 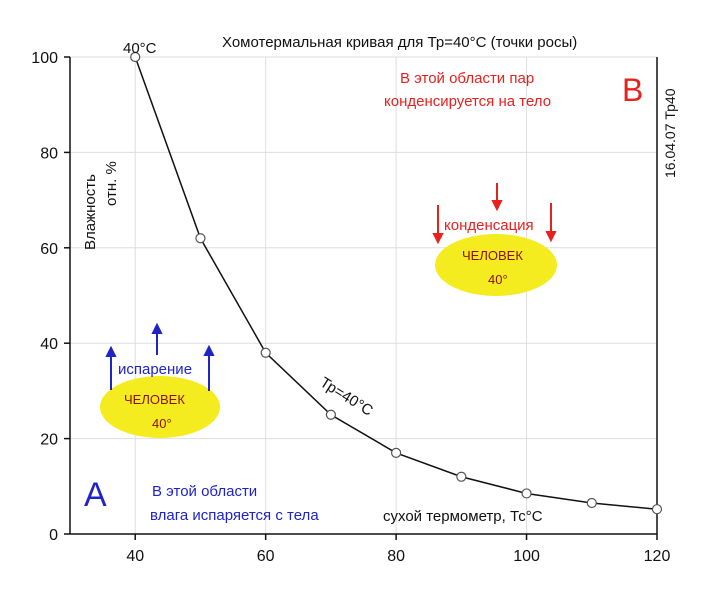 I want to click on x-tick-label: 100, so click(x=526, y=556).